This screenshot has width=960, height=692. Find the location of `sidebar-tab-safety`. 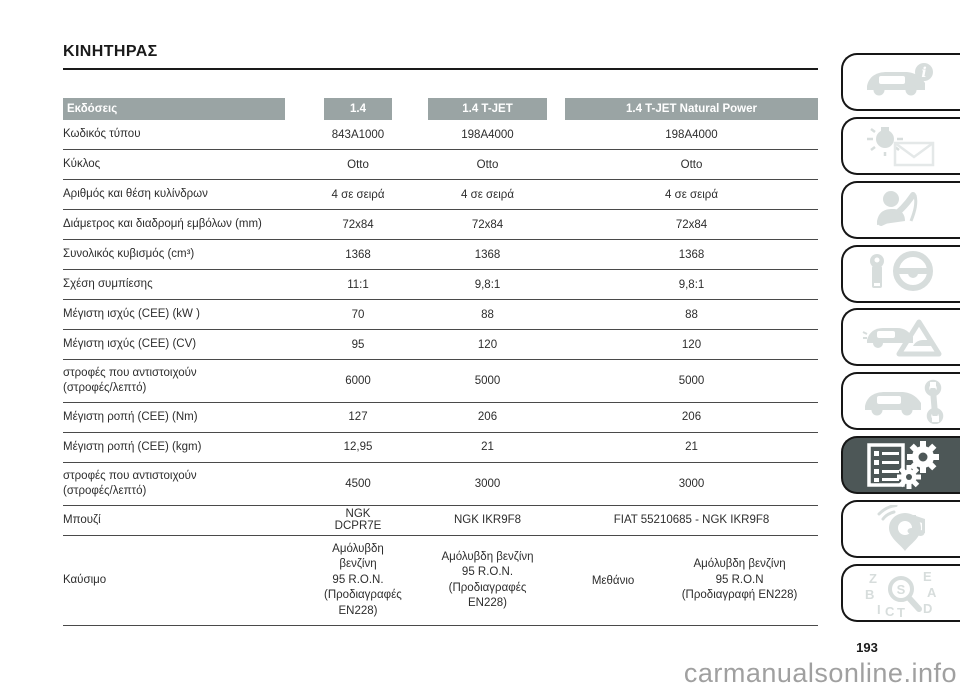

sidebar-tab-safety is located at coordinates (900, 210).